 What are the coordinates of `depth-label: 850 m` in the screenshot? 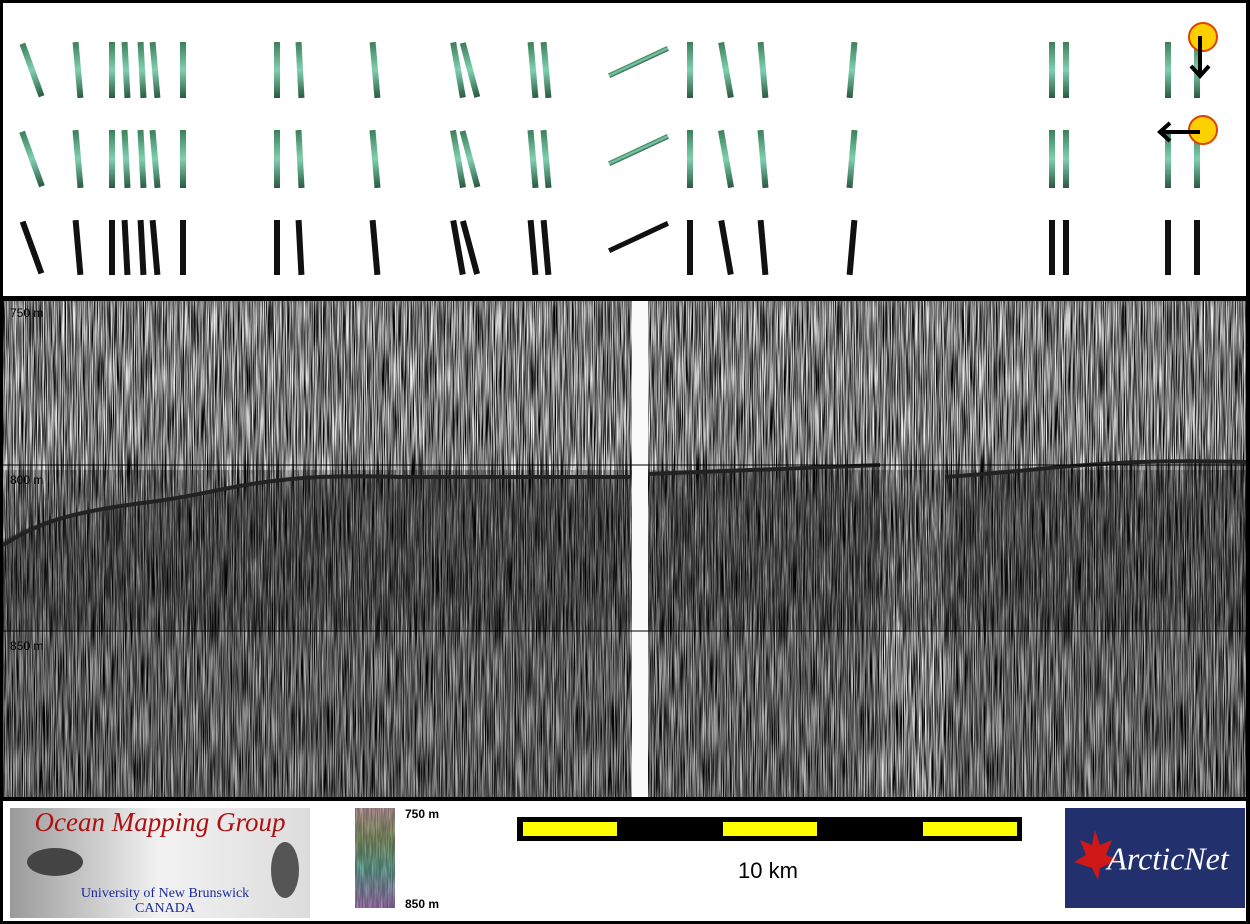 It's located at (26, 646).